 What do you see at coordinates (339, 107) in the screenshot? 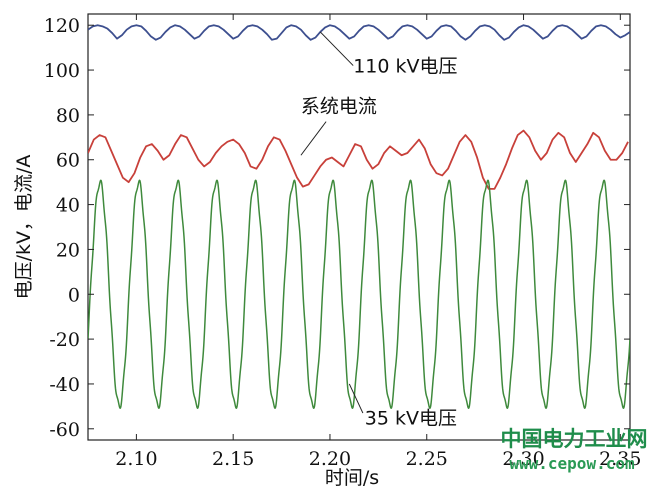
I see `annotation-label: 系统电流` at bounding box center [339, 107].